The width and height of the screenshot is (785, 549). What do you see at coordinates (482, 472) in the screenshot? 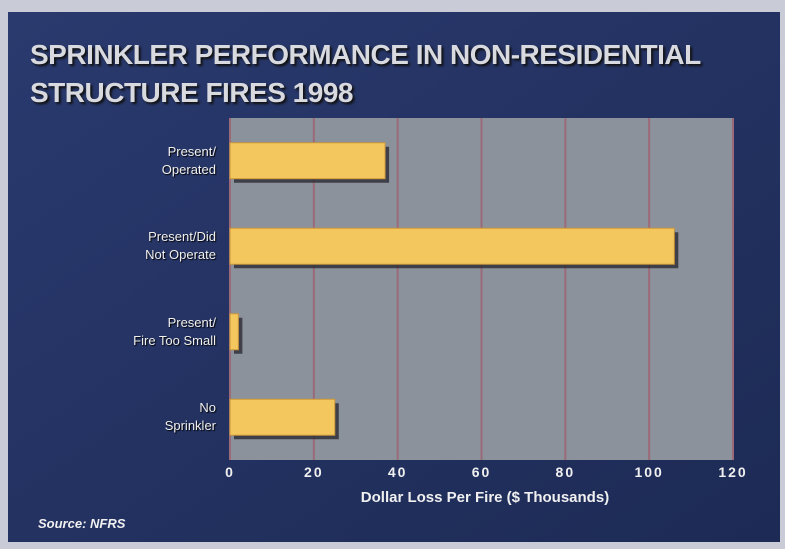
I see `x-tick-label: 60` at bounding box center [482, 472].